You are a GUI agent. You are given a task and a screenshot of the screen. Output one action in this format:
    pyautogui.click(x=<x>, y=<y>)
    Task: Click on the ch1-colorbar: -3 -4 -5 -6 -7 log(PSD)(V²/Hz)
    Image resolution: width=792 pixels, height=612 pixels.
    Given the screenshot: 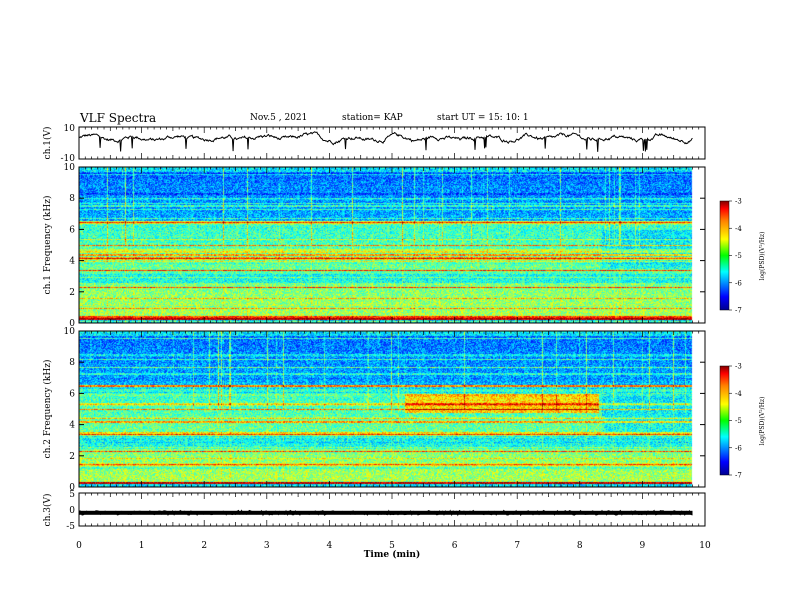 What is the action you would take?
    pyautogui.click(x=742, y=256)
    